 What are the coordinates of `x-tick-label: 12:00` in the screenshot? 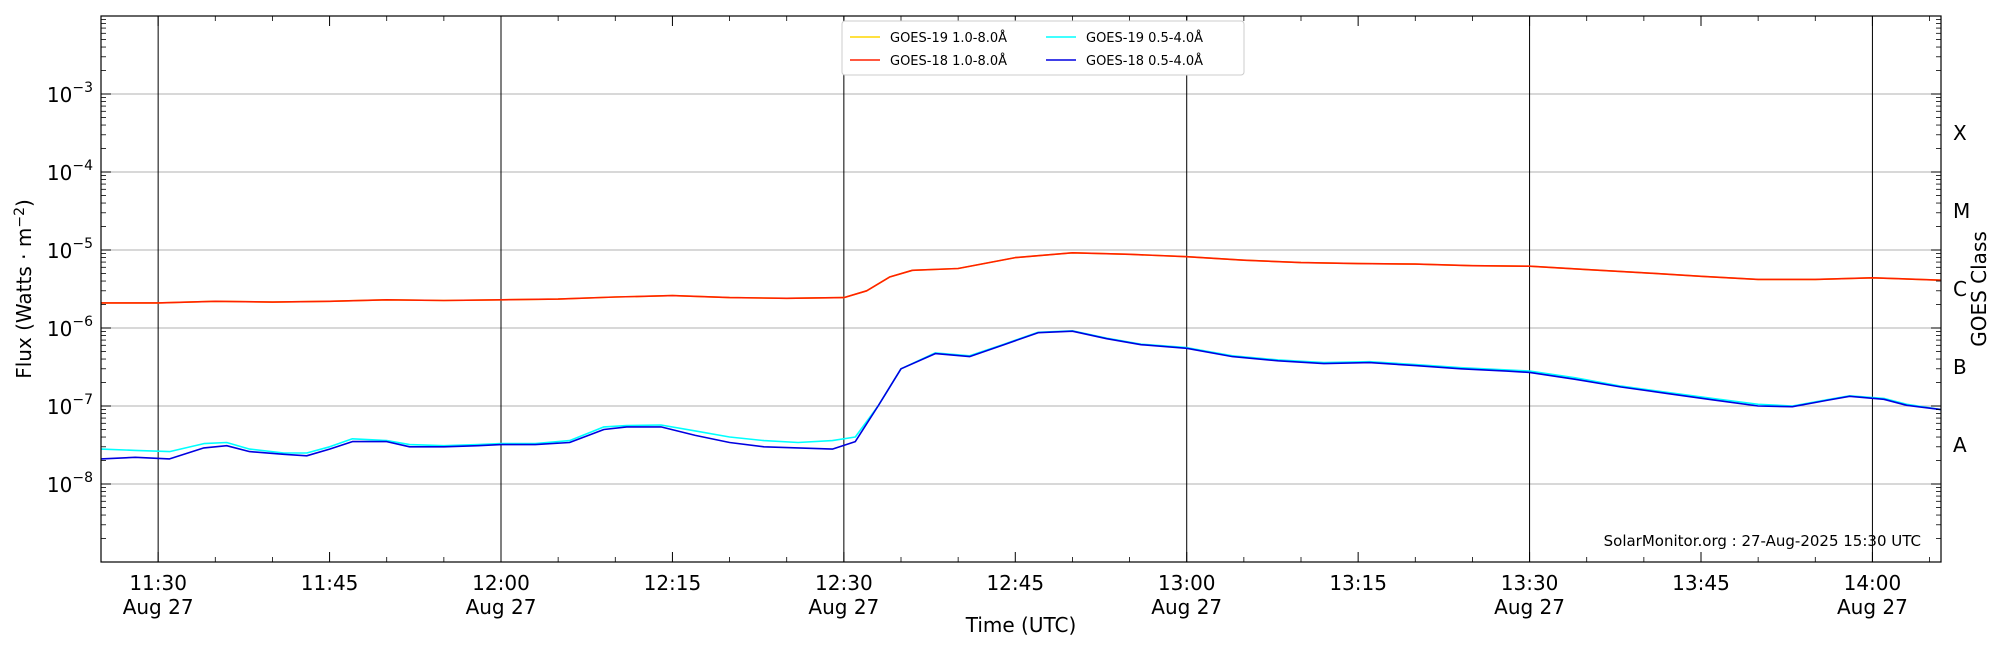 It's located at (501, 583).